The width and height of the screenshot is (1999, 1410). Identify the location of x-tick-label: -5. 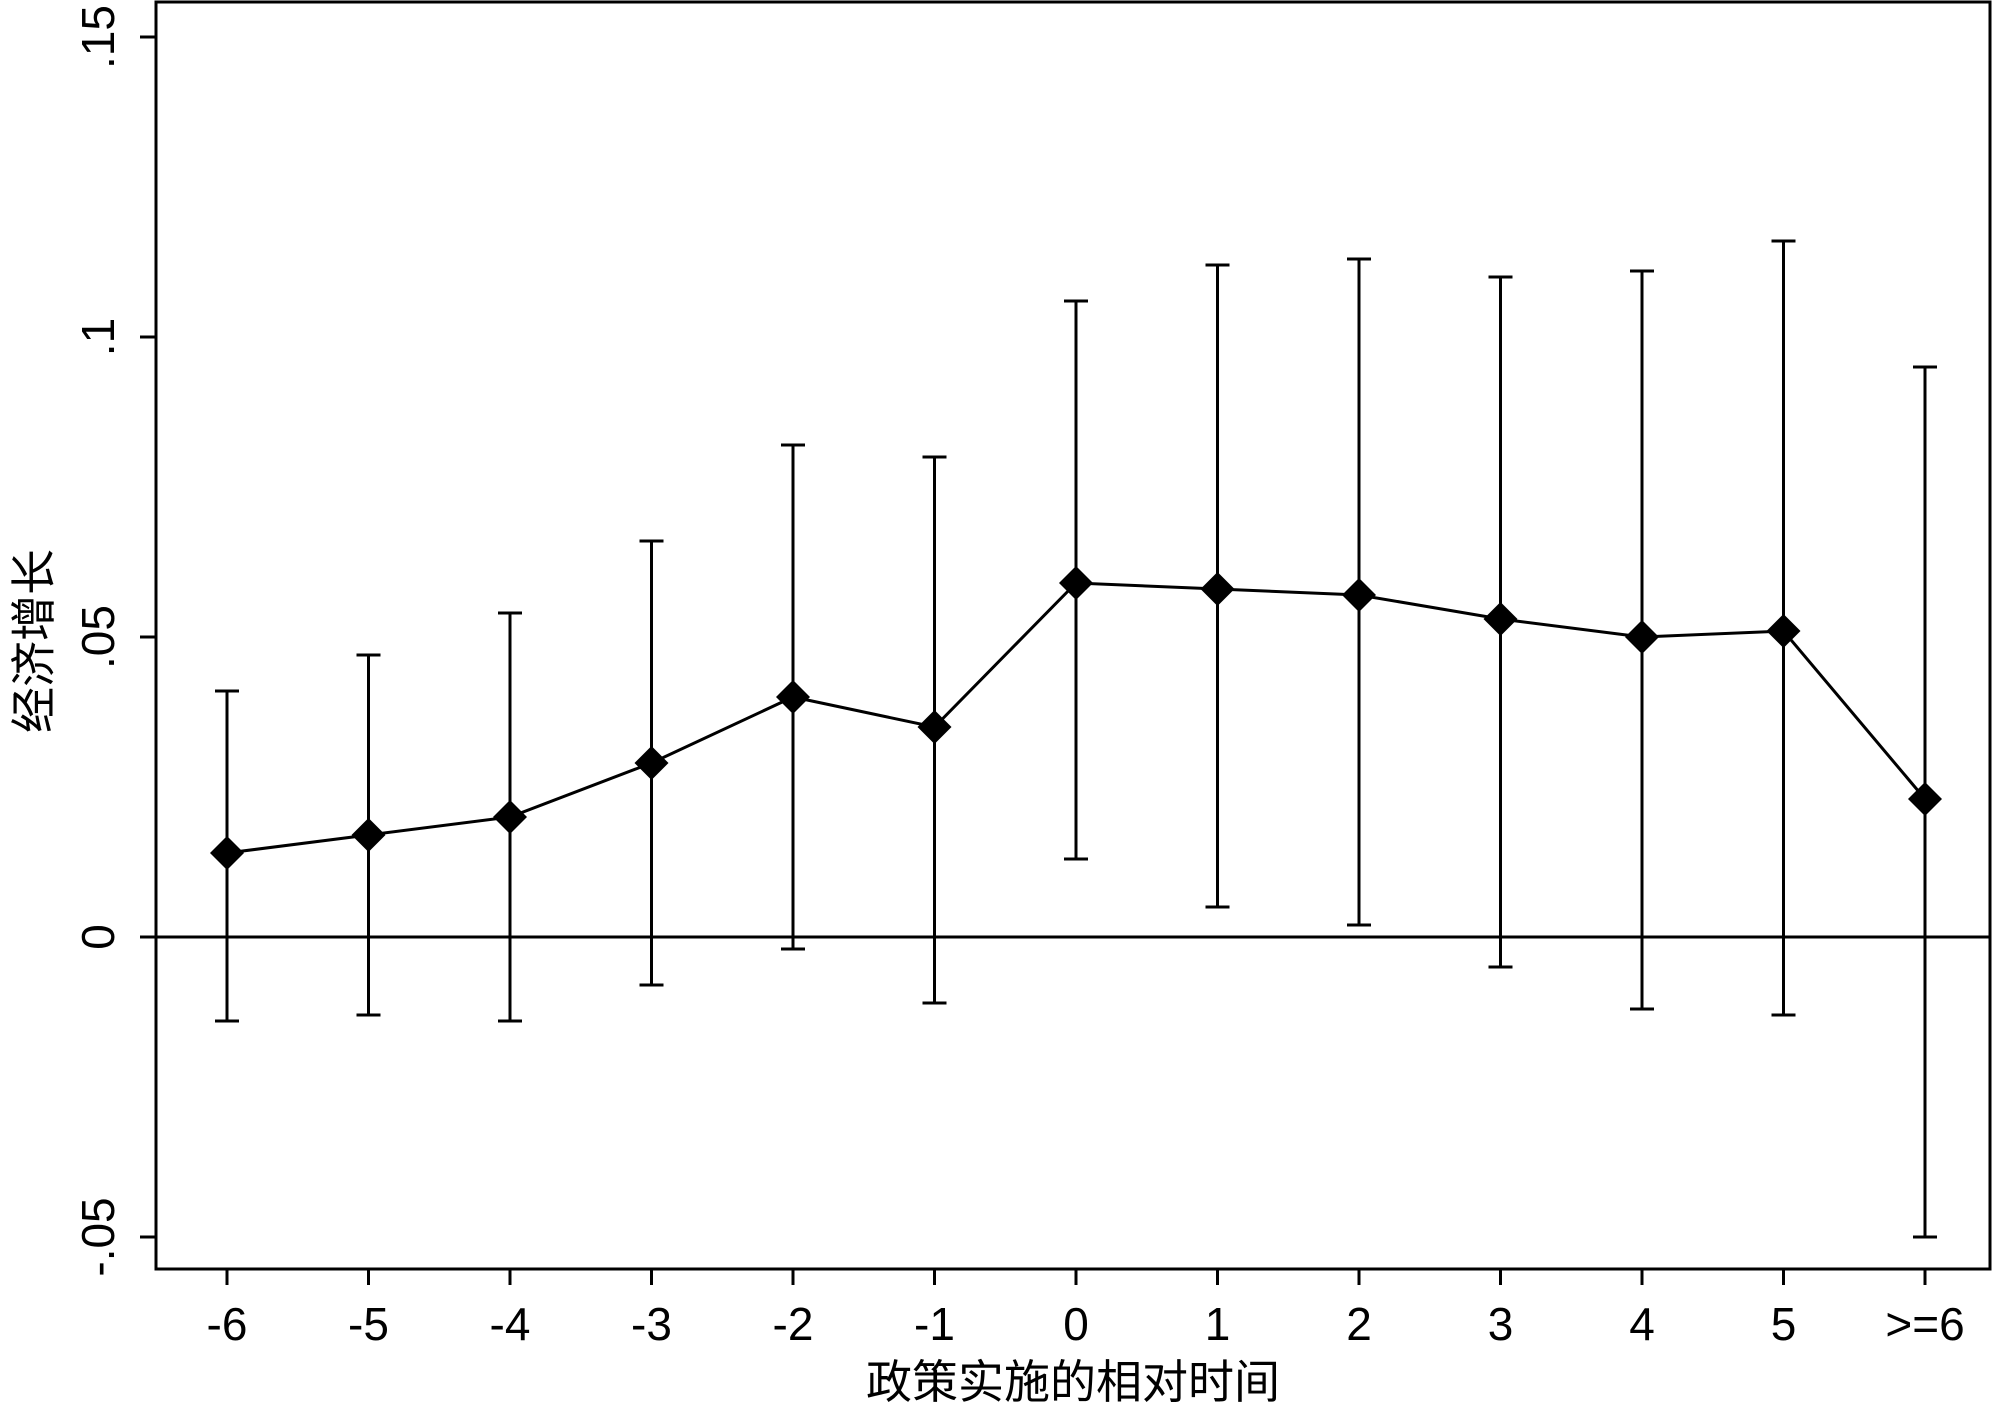
(368, 1324).